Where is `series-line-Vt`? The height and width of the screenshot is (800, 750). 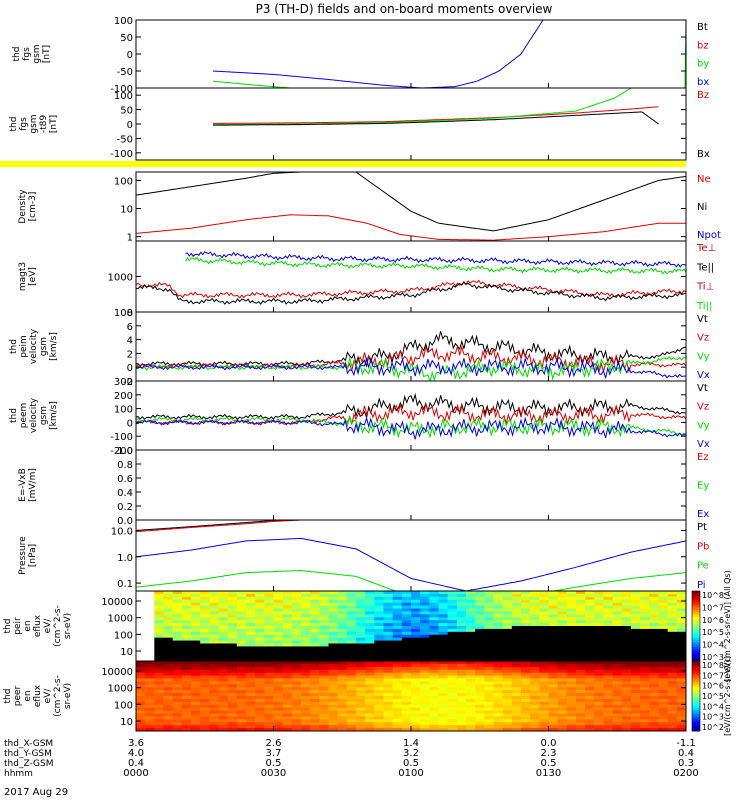 series-line-Vt is located at coordinates (411, 349).